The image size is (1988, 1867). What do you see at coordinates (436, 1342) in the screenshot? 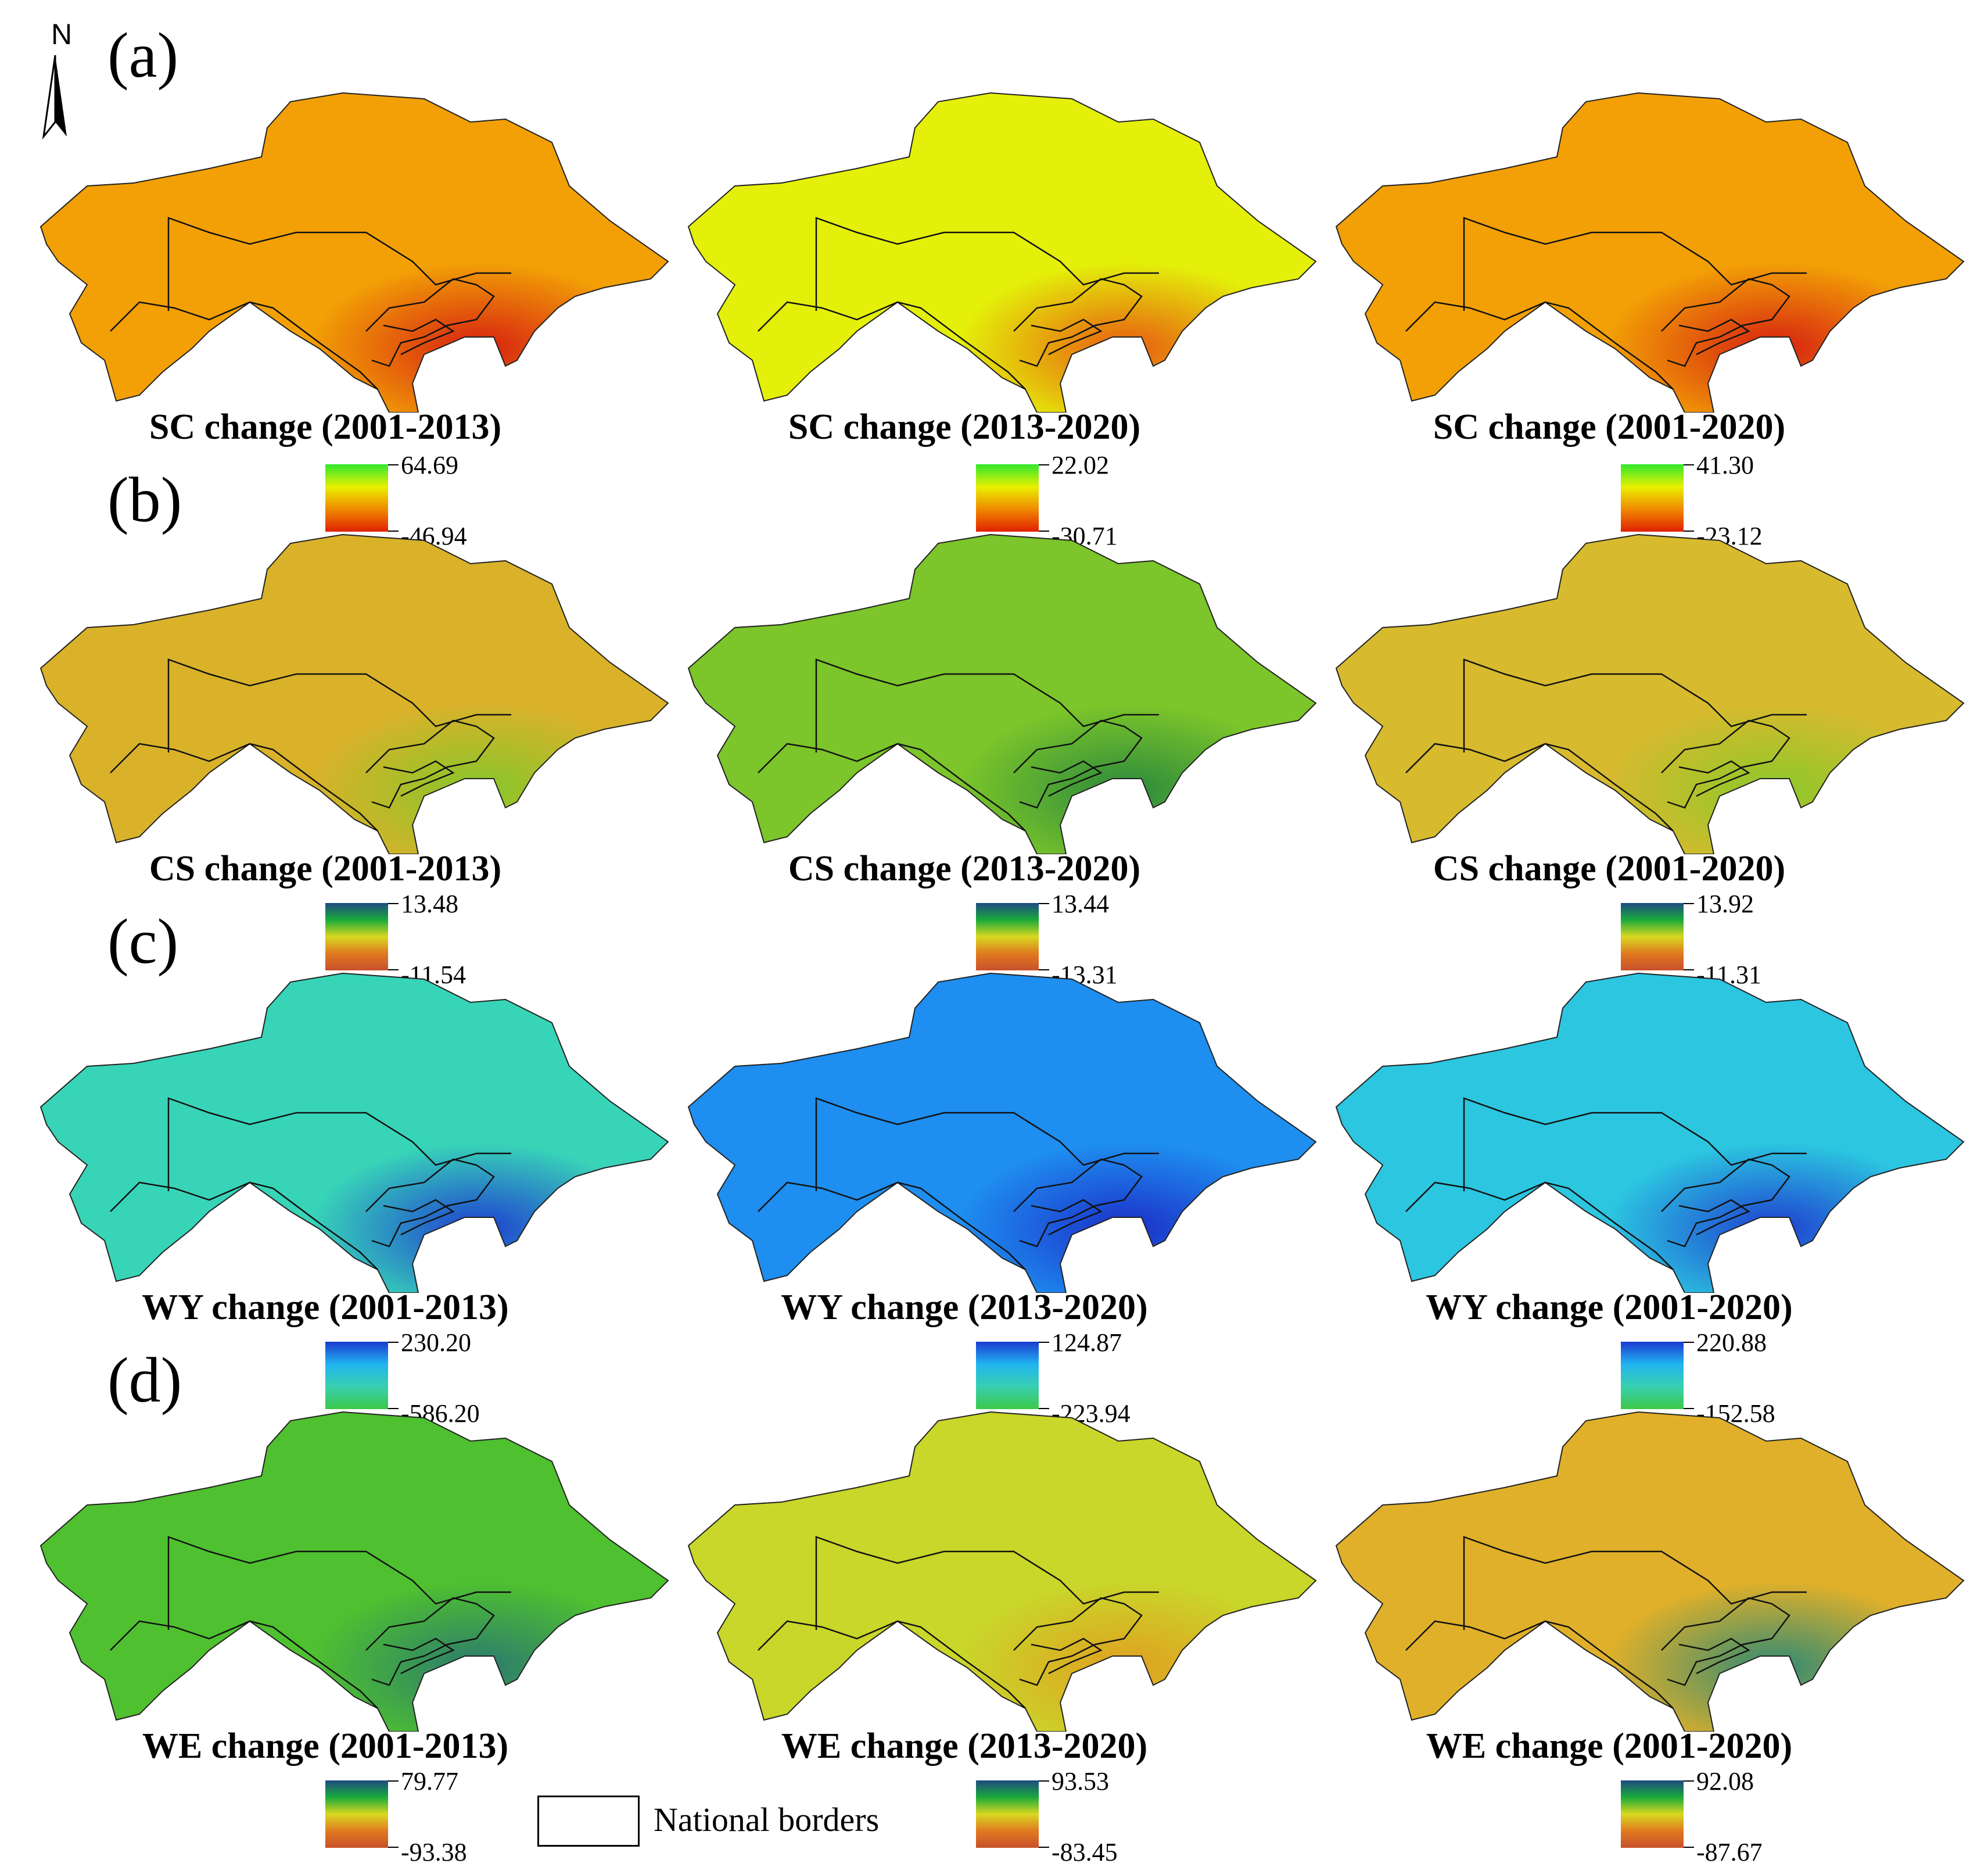
I see `legend-max: 230.20` at bounding box center [436, 1342].